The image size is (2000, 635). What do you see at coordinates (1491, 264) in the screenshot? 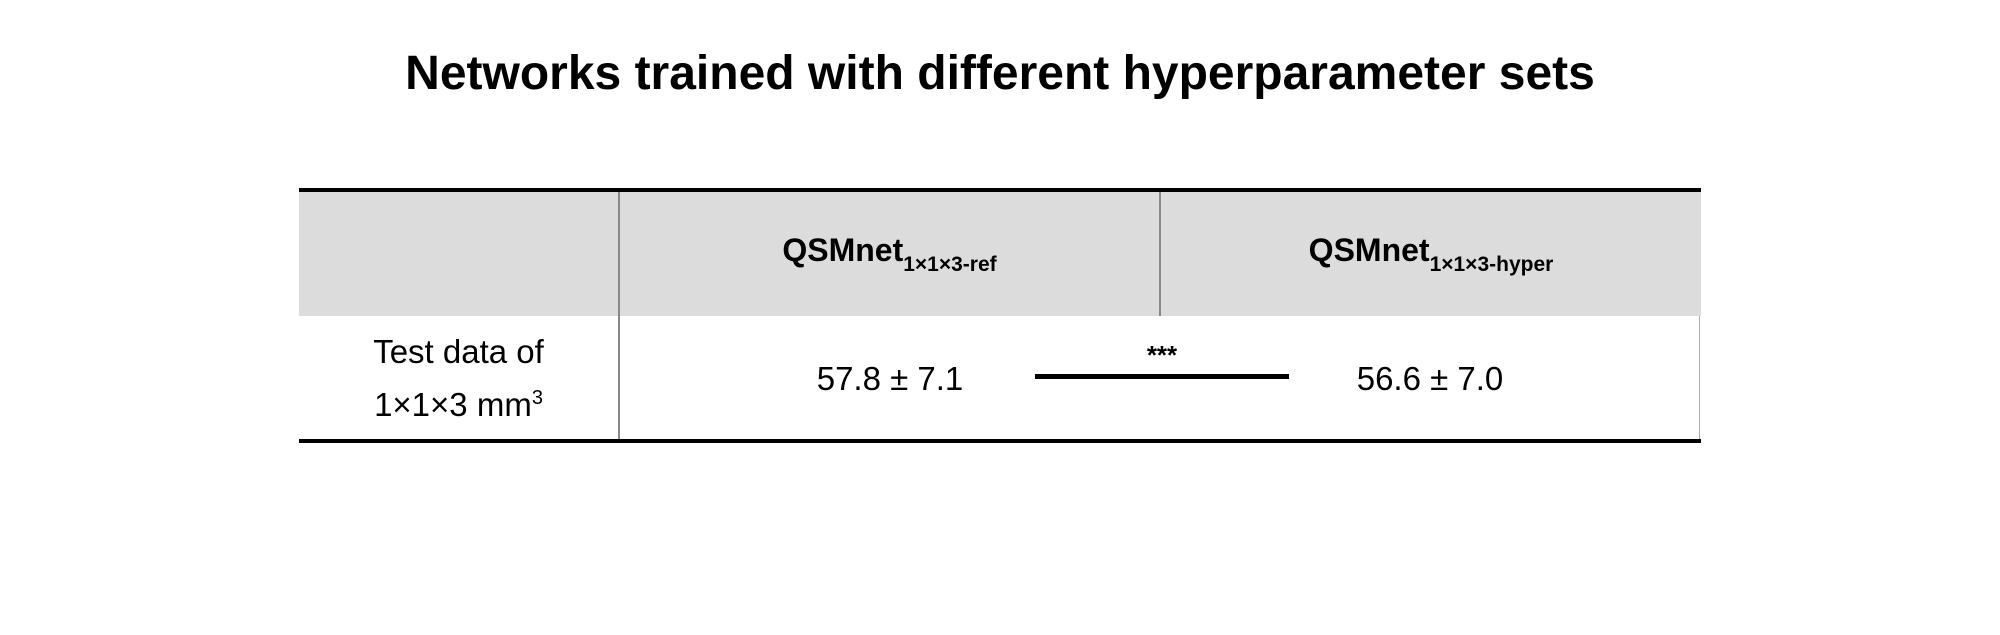
I see `column-header-subscript: 1×1×3-hyper` at bounding box center [1491, 264].